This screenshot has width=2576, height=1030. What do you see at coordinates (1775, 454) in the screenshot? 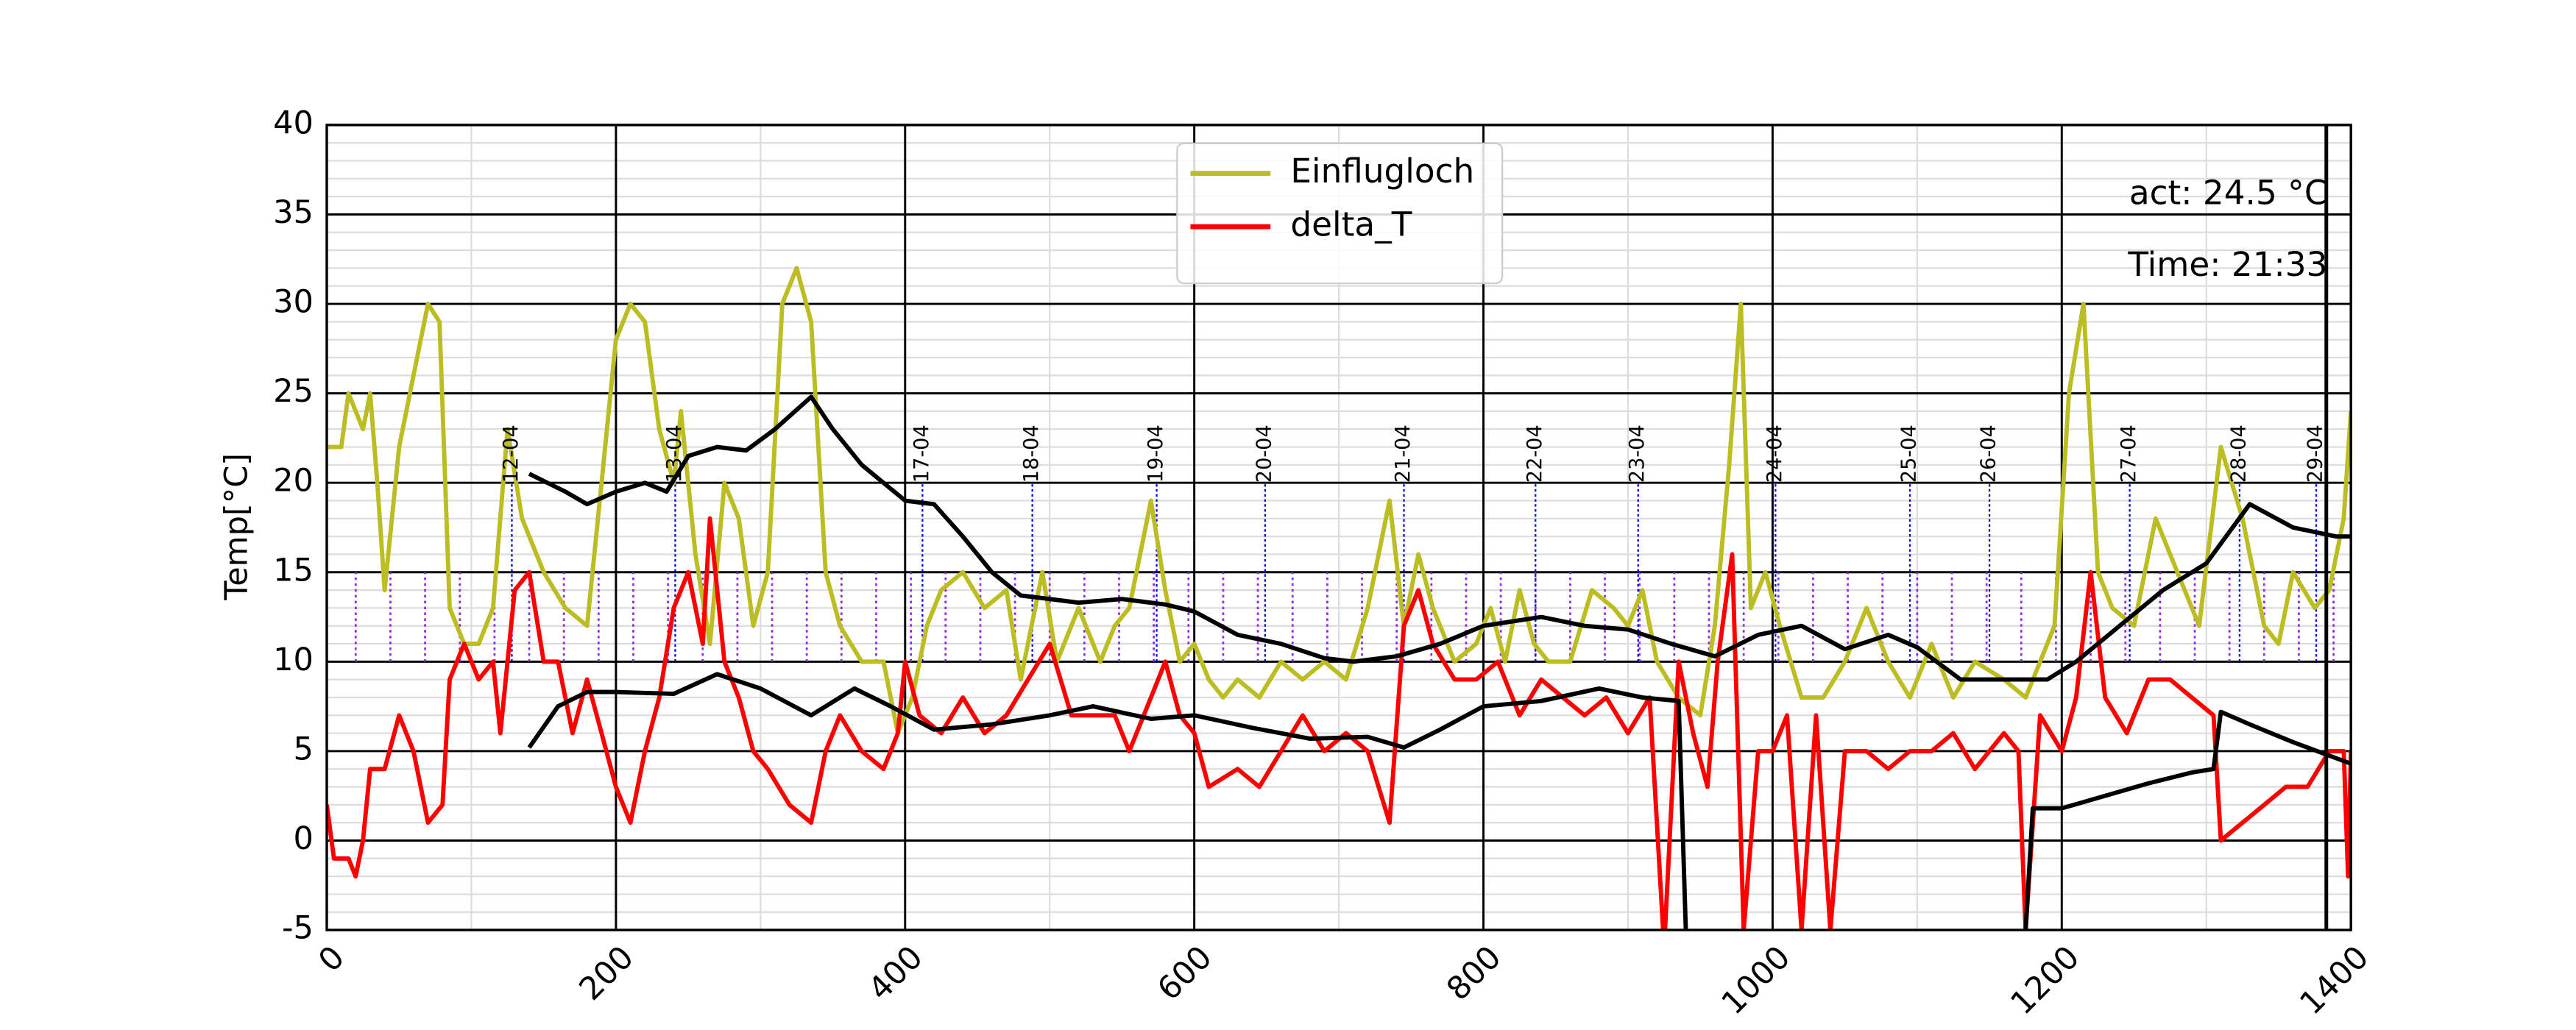
I see `annotation-label: 24-04` at bounding box center [1775, 454].